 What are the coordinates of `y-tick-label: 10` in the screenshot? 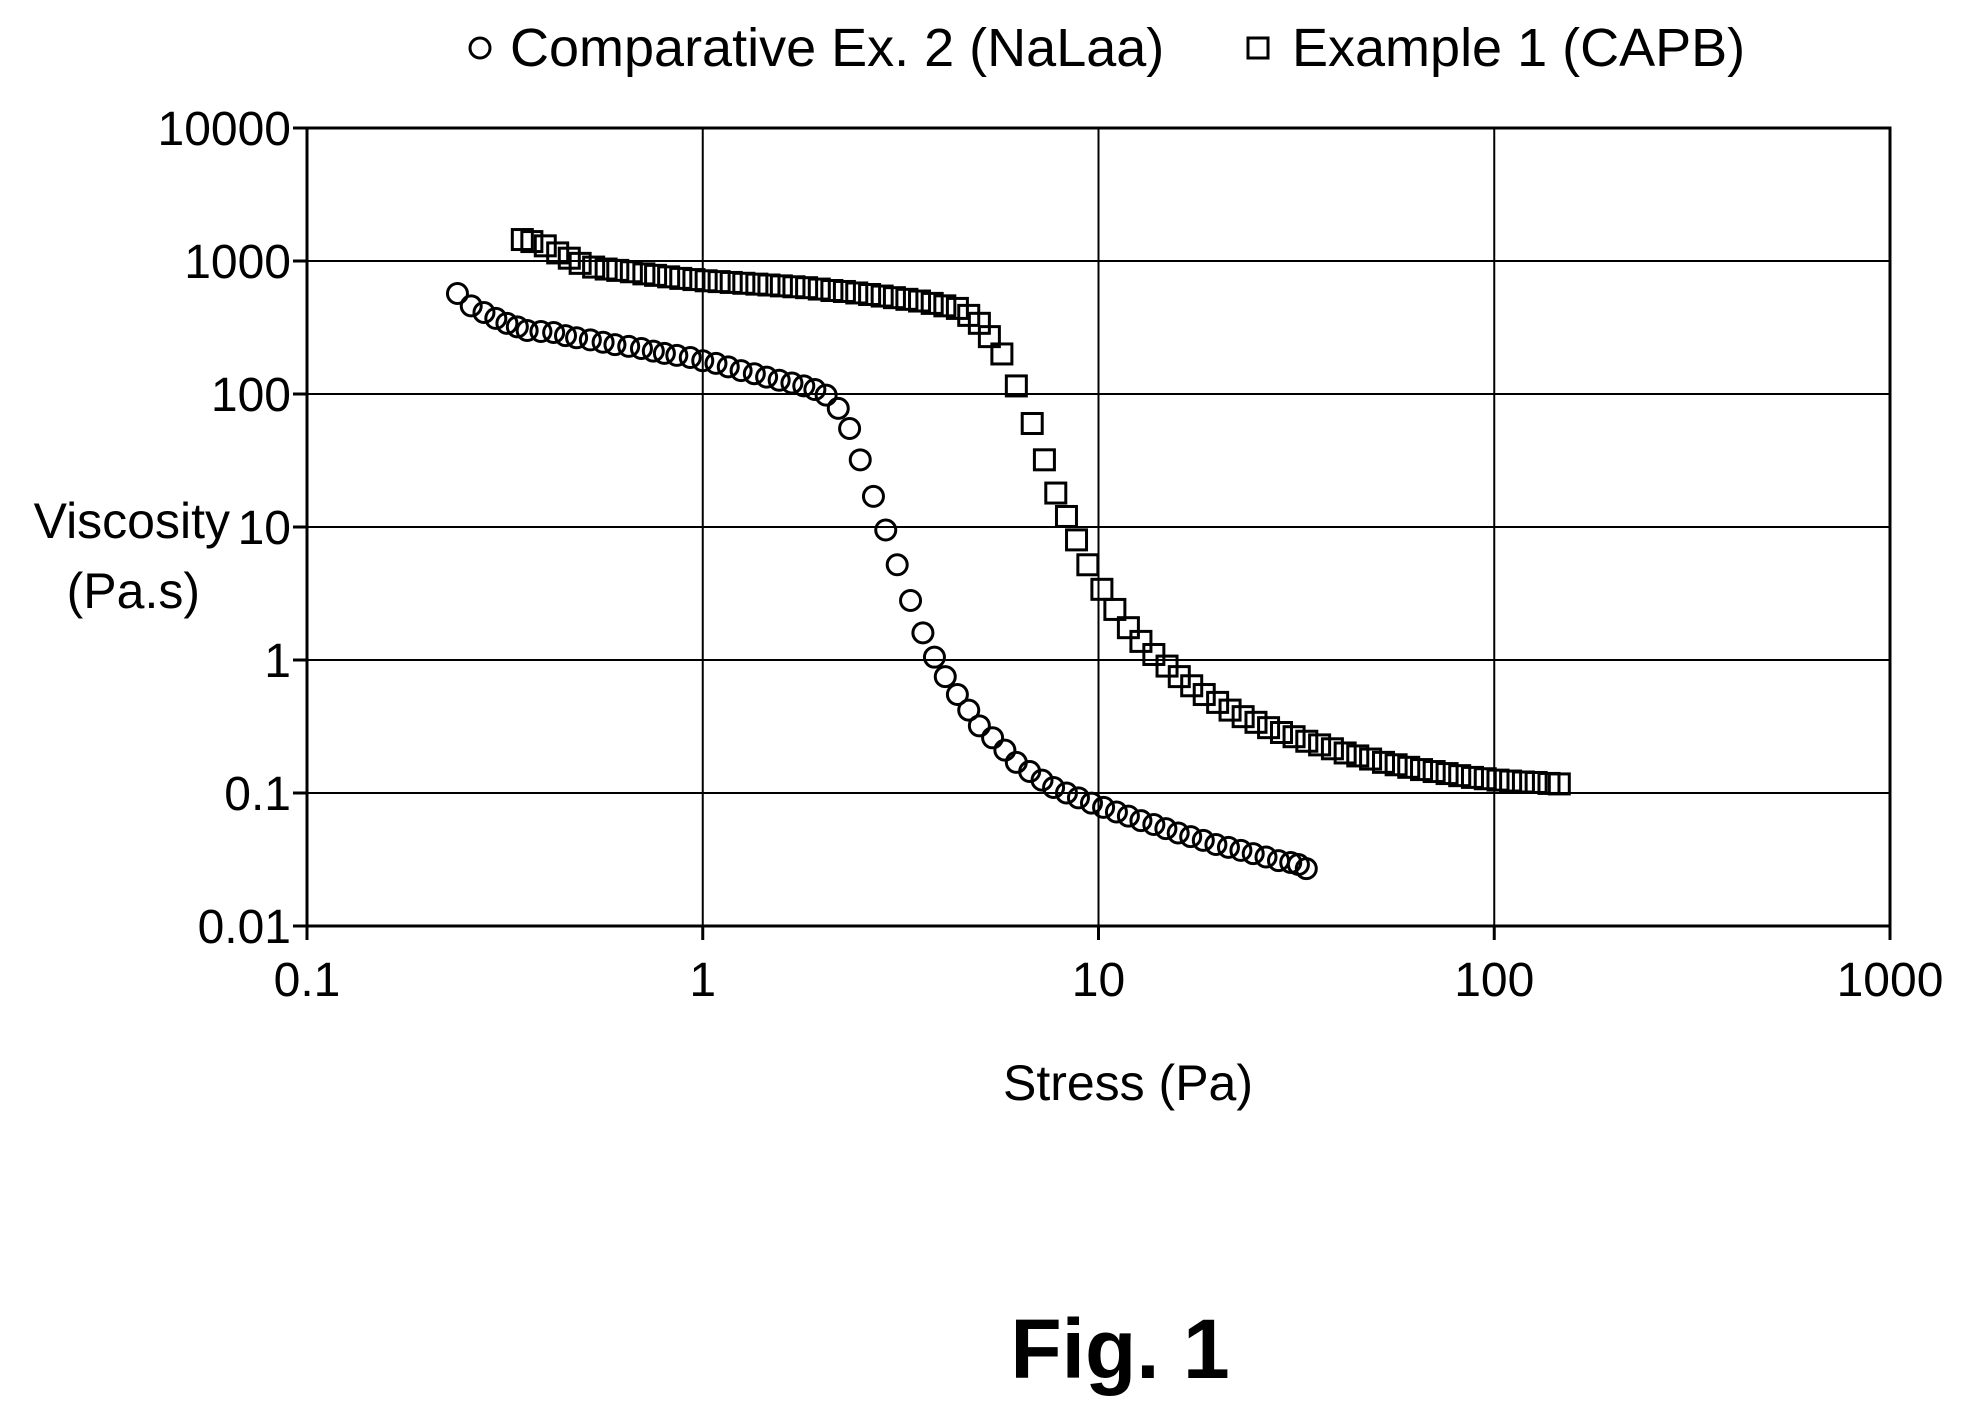 It's located at (264, 528).